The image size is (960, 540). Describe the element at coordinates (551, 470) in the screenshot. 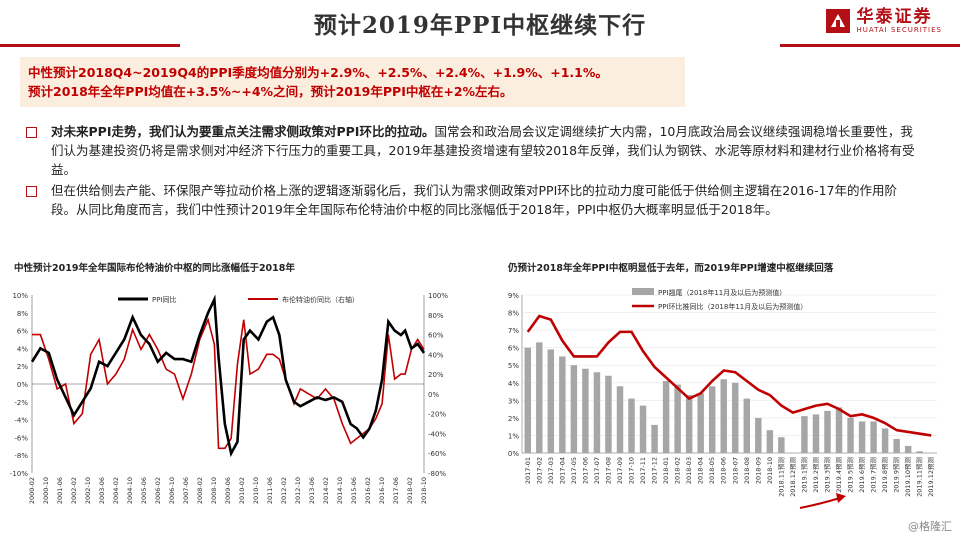

I see `x-tick-label: 2017-03` at that location.